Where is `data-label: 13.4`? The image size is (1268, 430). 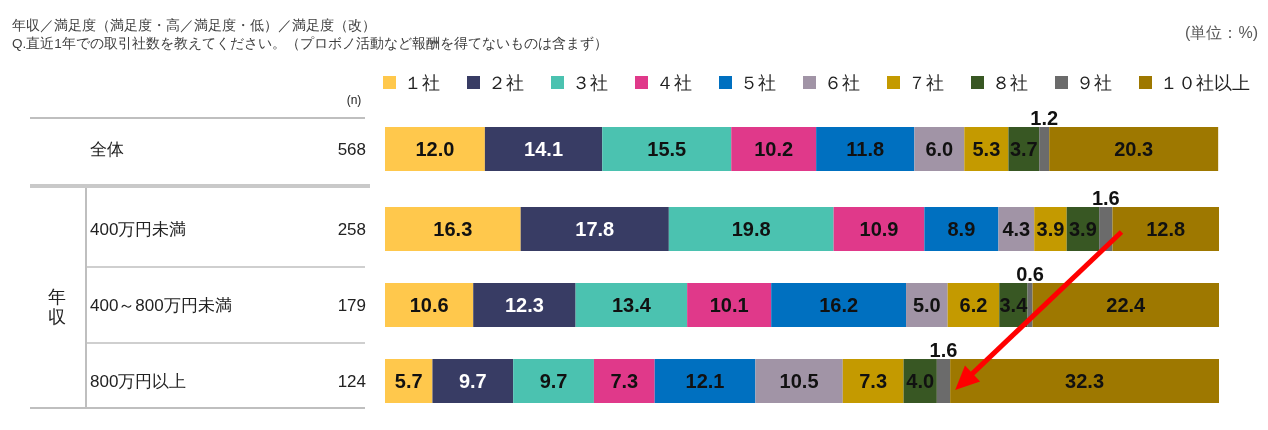 data-label: 13.4 is located at coordinates (631, 305).